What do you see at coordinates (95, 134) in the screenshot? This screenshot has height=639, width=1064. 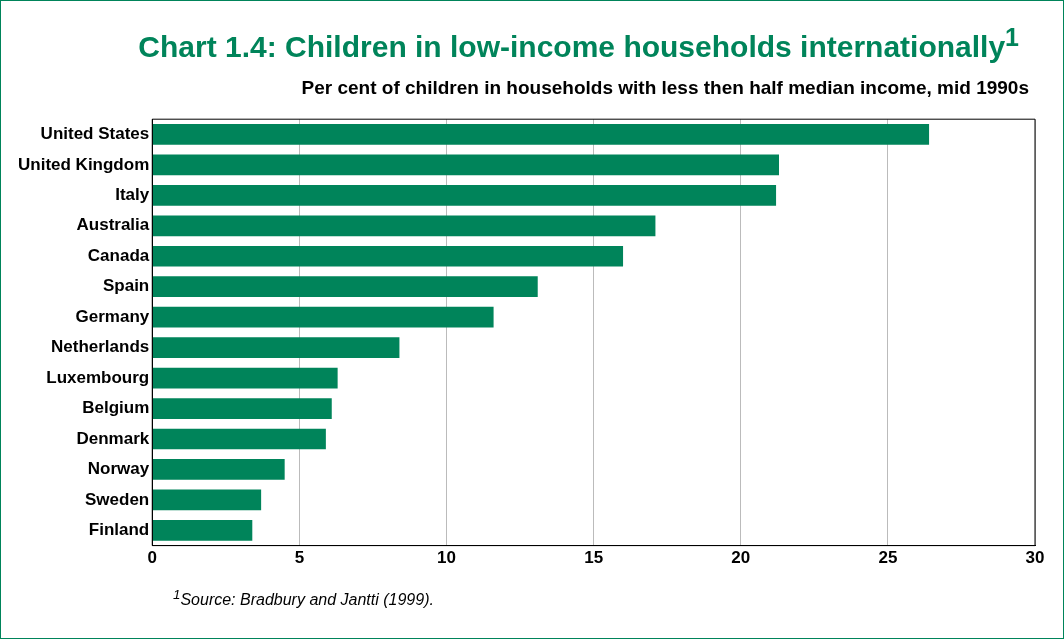 I see `y-tick-label: United States` at bounding box center [95, 134].